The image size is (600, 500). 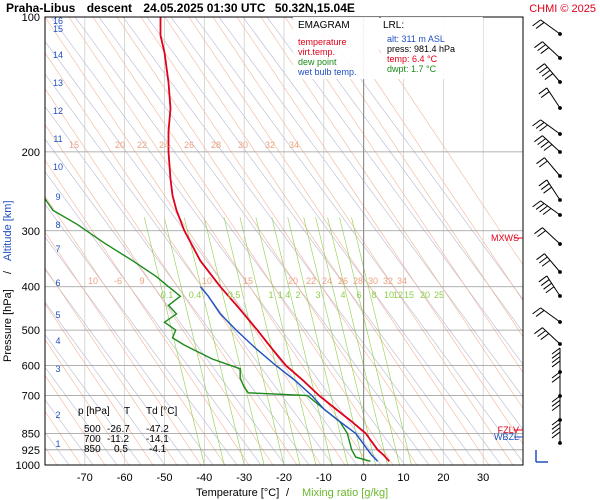 What do you see at coordinates (141, 281) in the screenshot?
I see `mixing-ratio-label: 9` at bounding box center [141, 281].